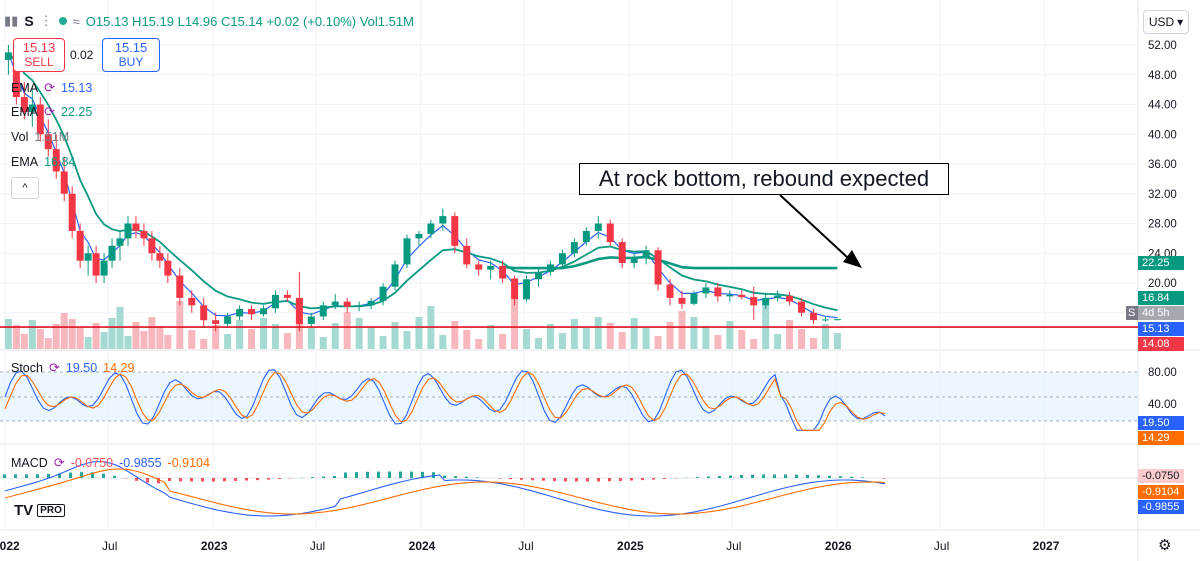  Describe the element at coordinates (29, 21) in the screenshot. I see `symbol-name: S` at that location.